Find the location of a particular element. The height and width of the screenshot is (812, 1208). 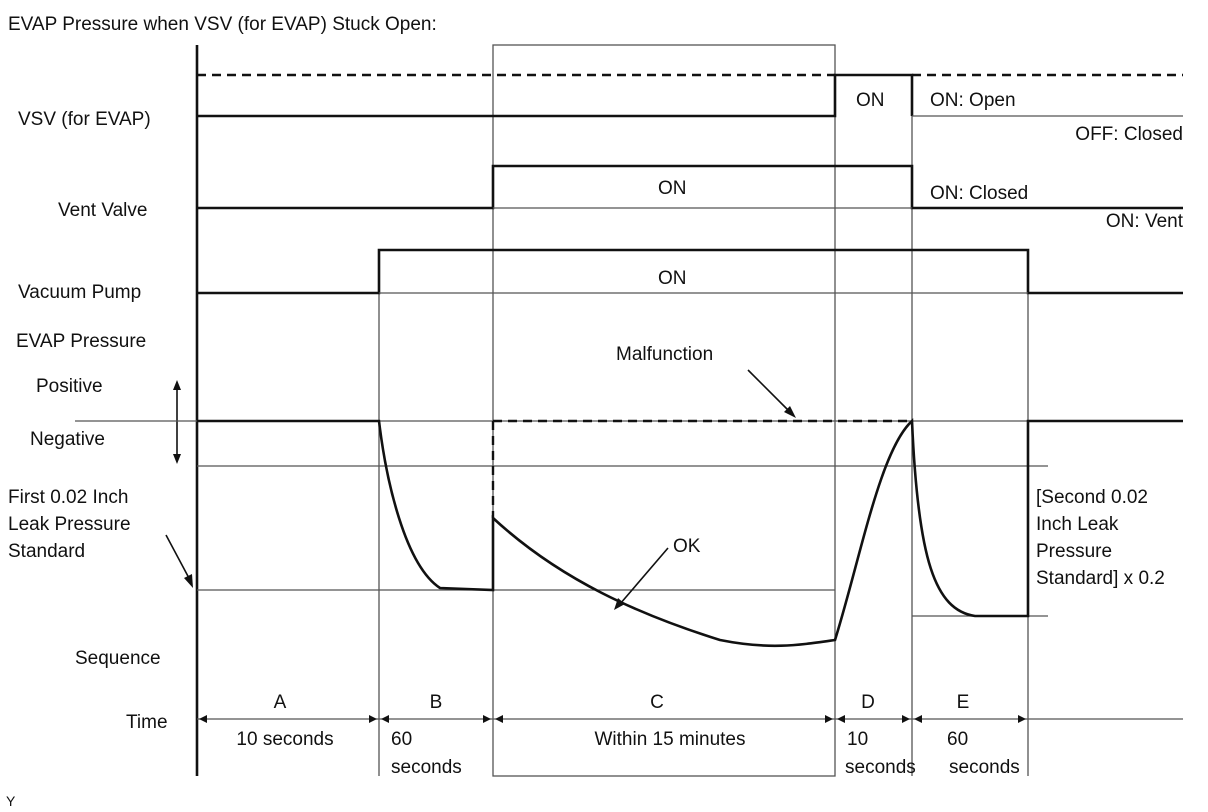

vent-valve-signal-line is located at coordinates (690, 187).